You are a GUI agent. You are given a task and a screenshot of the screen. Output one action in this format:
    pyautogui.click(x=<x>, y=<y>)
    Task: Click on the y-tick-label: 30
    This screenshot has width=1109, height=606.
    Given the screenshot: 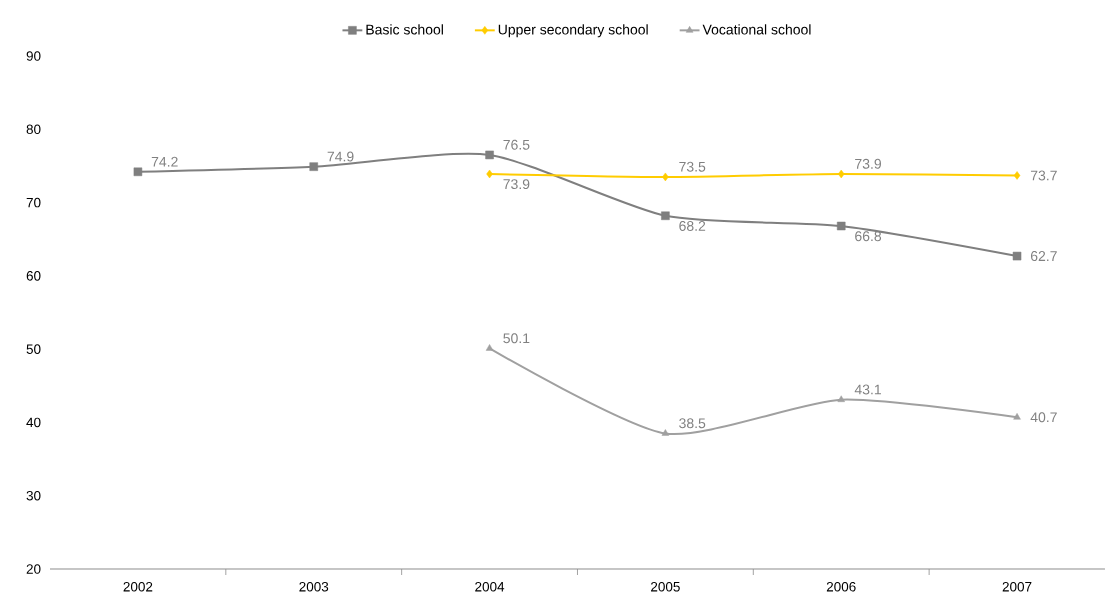 What is the action you would take?
    pyautogui.click(x=33, y=495)
    